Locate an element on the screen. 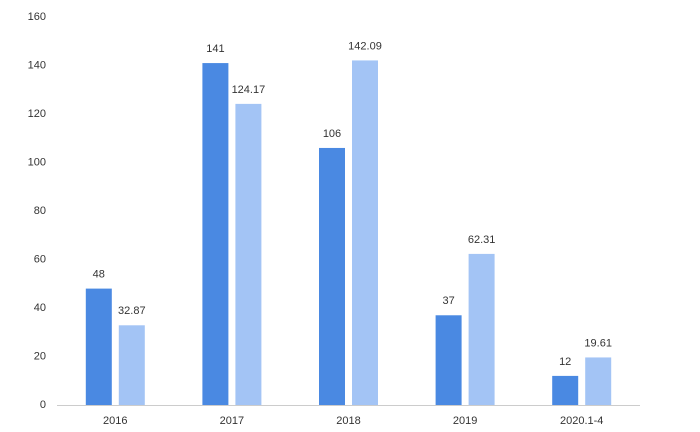  y-tick-label: 80 is located at coordinates (40, 211).